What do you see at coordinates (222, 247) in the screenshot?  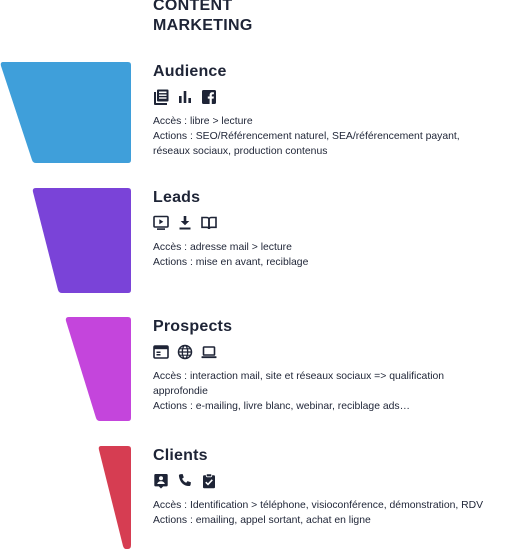 I see `access-leads: Accès : adresse mail > lecture` at bounding box center [222, 247].